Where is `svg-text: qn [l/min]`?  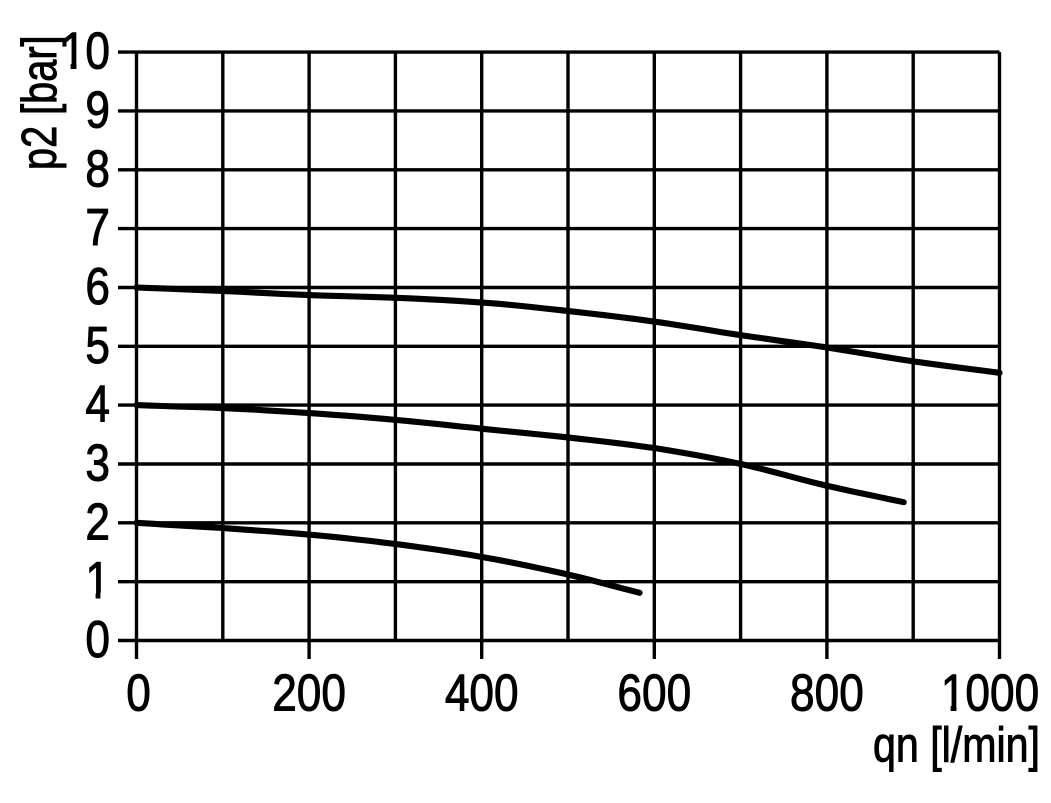
svg-text: qn [l/min] is located at coordinates (956, 744).